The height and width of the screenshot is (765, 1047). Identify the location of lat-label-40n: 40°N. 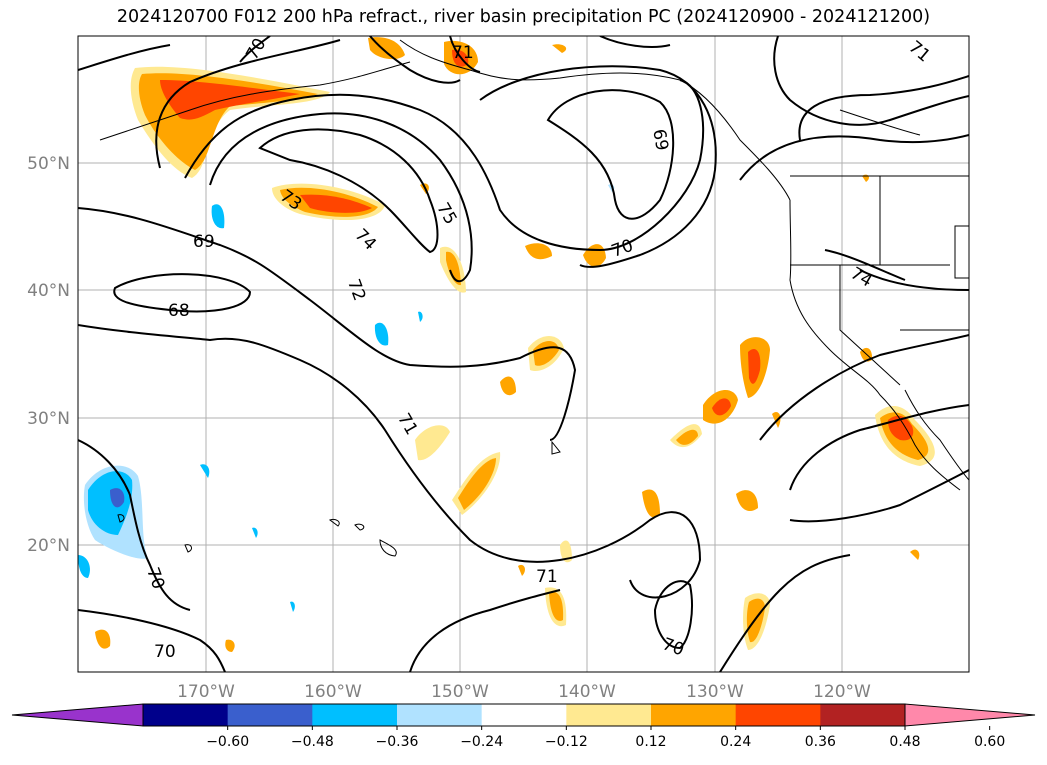
(48, 291).